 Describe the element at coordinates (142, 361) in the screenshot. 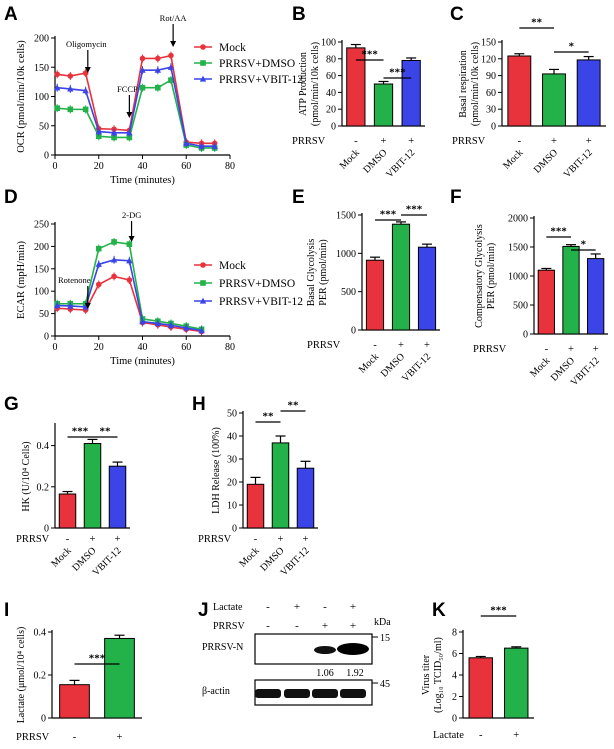

I see `chart-D-xlabel: Time (minutes)` at that location.